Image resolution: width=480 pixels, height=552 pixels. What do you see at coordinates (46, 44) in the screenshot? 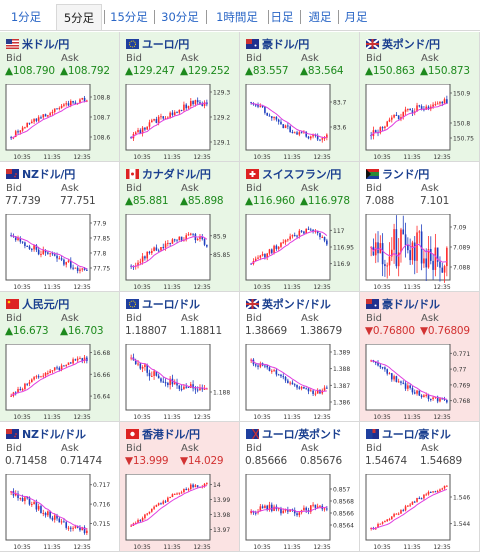
I see `currency-pair-name: 米ドル/円` at bounding box center [46, 44].